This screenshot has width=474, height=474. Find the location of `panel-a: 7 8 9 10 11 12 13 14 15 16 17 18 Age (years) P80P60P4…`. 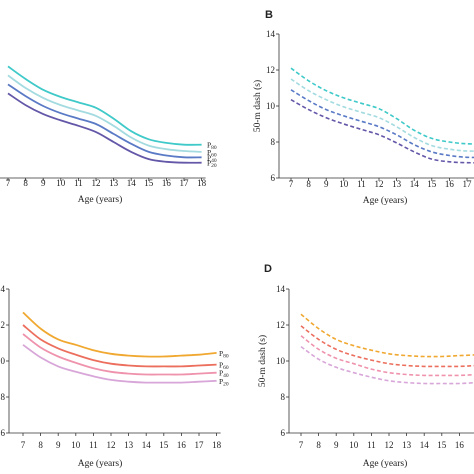

panel-a: 7 8 9 10 11 12 13 14 15 16 17 18 Age (years) P80P60P4… is located at coordinates (108, 135).